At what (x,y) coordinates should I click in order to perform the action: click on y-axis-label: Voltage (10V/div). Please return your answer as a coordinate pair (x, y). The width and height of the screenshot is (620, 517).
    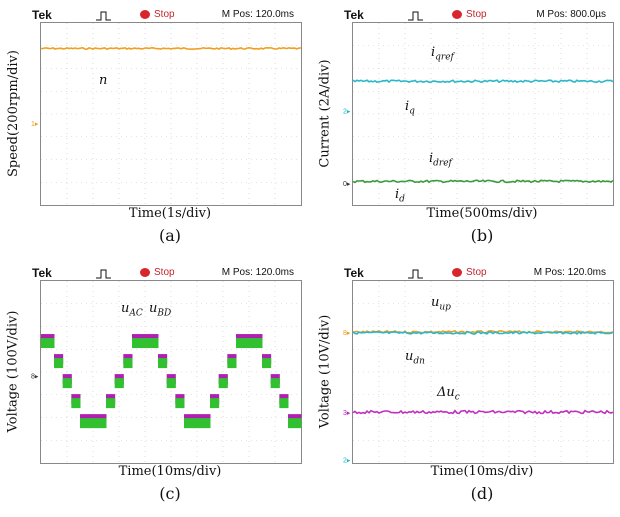
    Looking at the image, I should click on (325, 371).